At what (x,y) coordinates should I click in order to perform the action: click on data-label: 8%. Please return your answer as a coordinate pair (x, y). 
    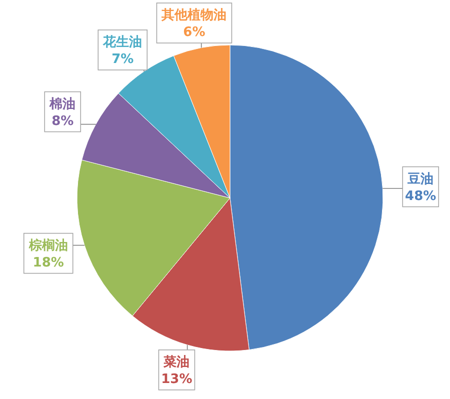
    Looking at the image, I should click on (63, 121).